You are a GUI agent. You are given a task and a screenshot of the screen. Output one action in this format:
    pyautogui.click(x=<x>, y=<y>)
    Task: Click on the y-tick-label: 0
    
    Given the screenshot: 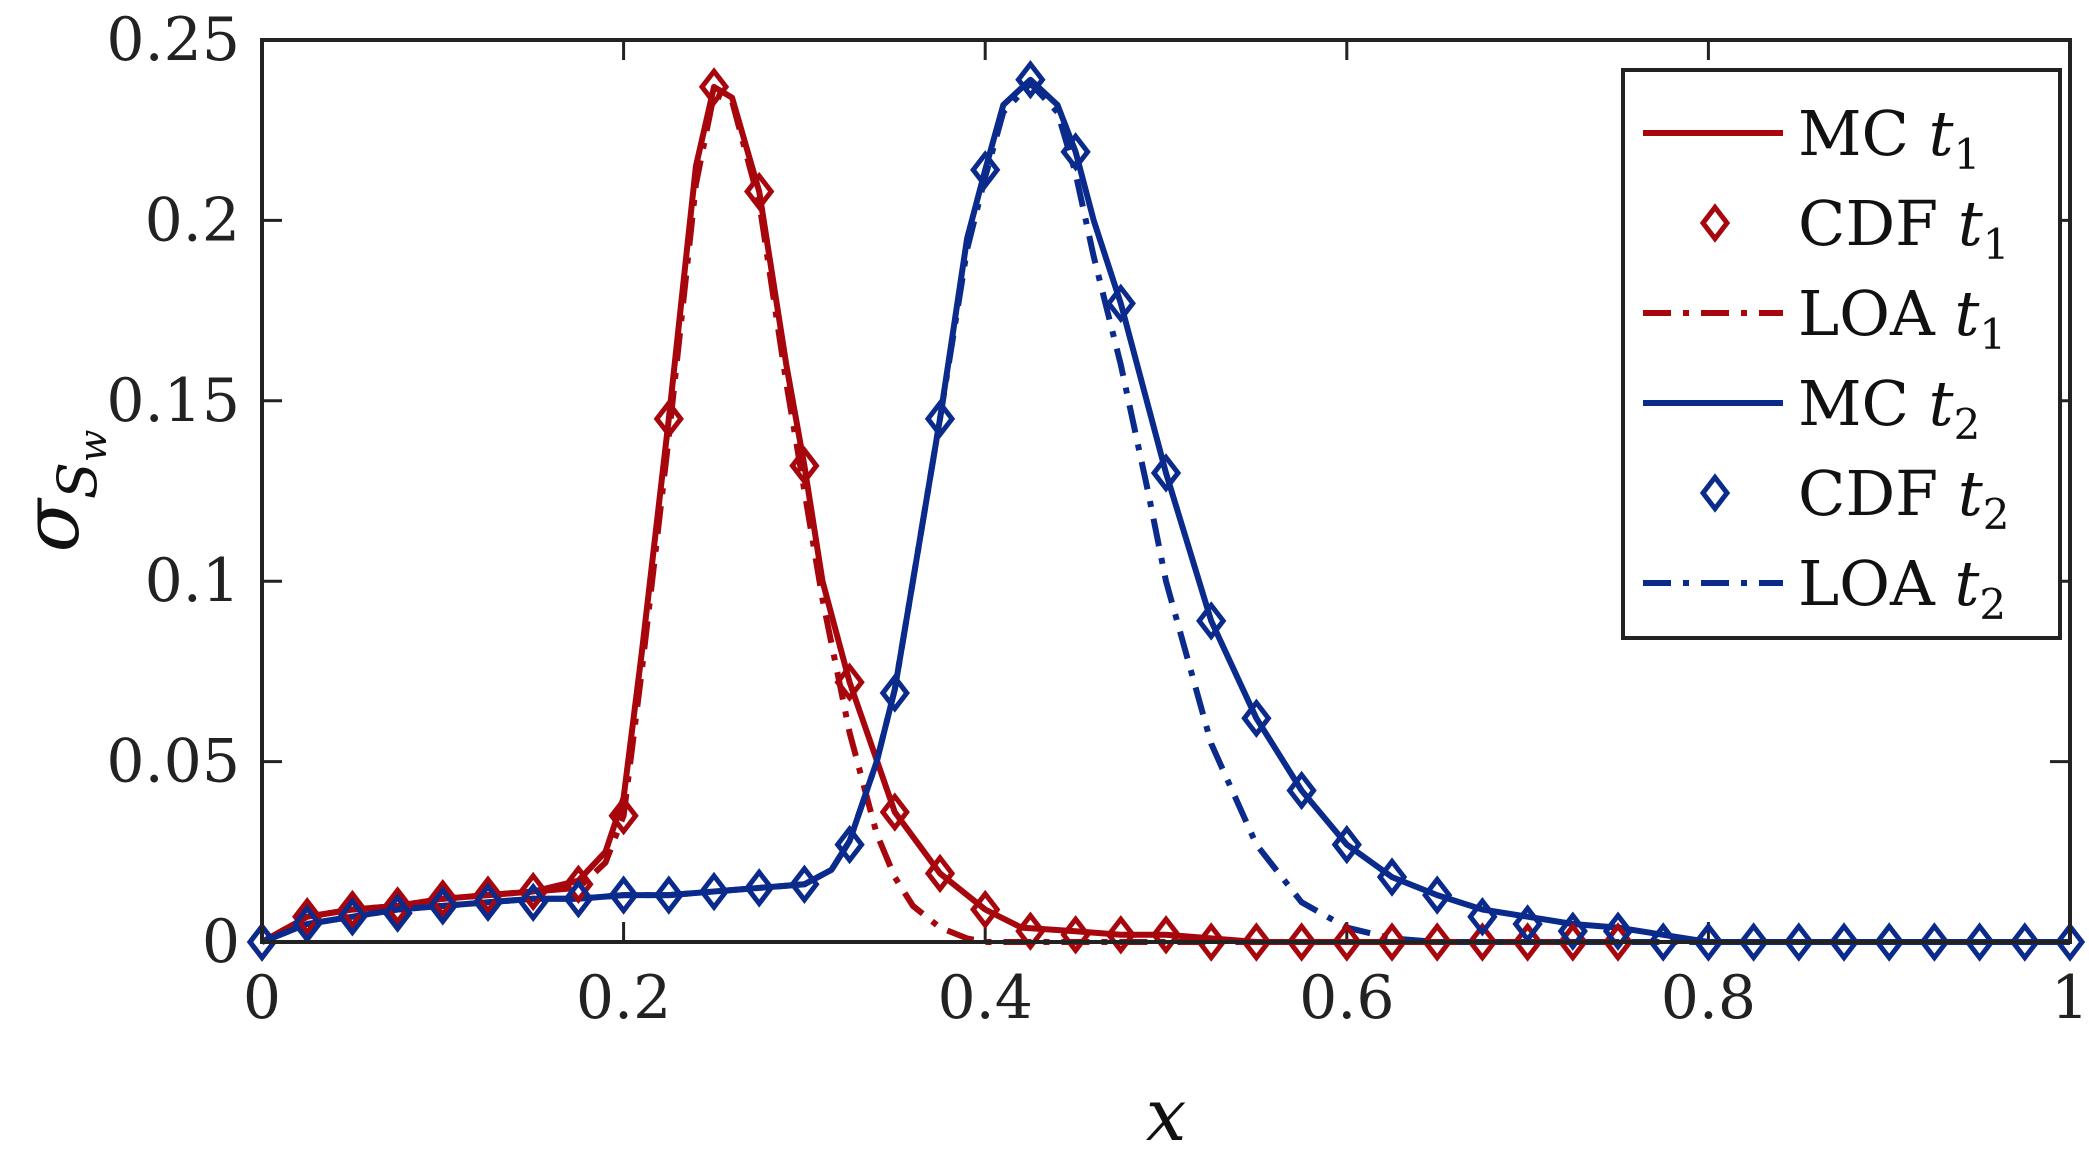 What is the action you would take?
    pyautogui.click(x=221, y=942)
    